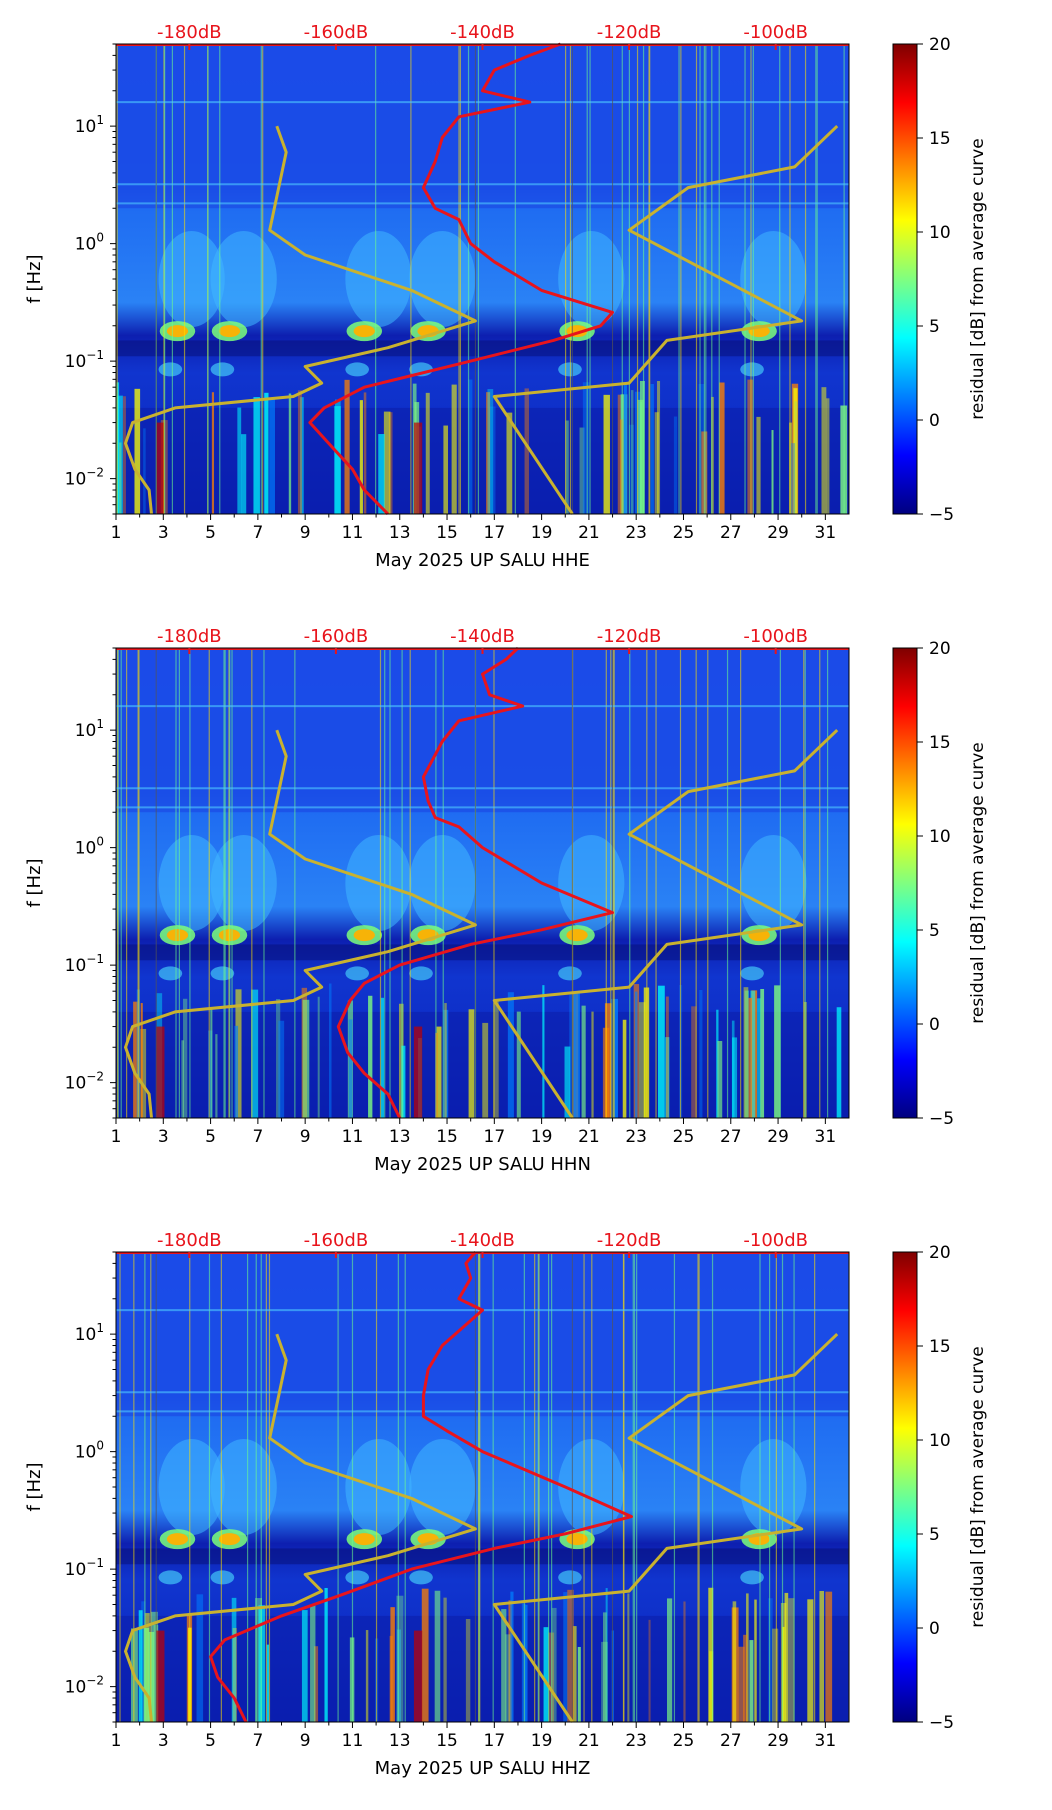  I want to click on microseism-peak, so click(364, 331).